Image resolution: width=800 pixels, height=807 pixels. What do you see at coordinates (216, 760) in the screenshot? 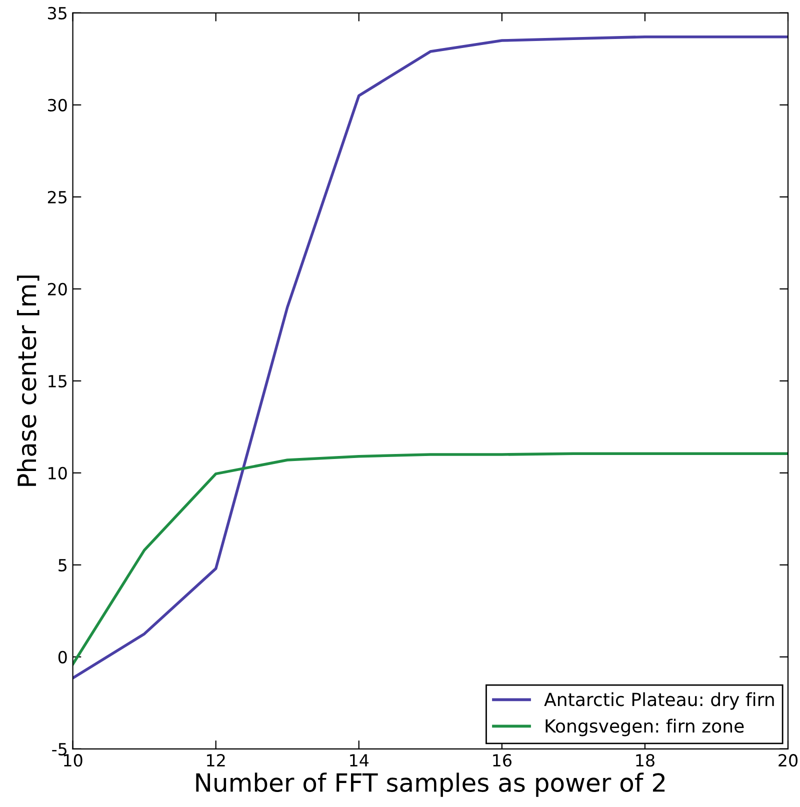
I see `x-tick-label: 12` at bounding box center [216, 760].